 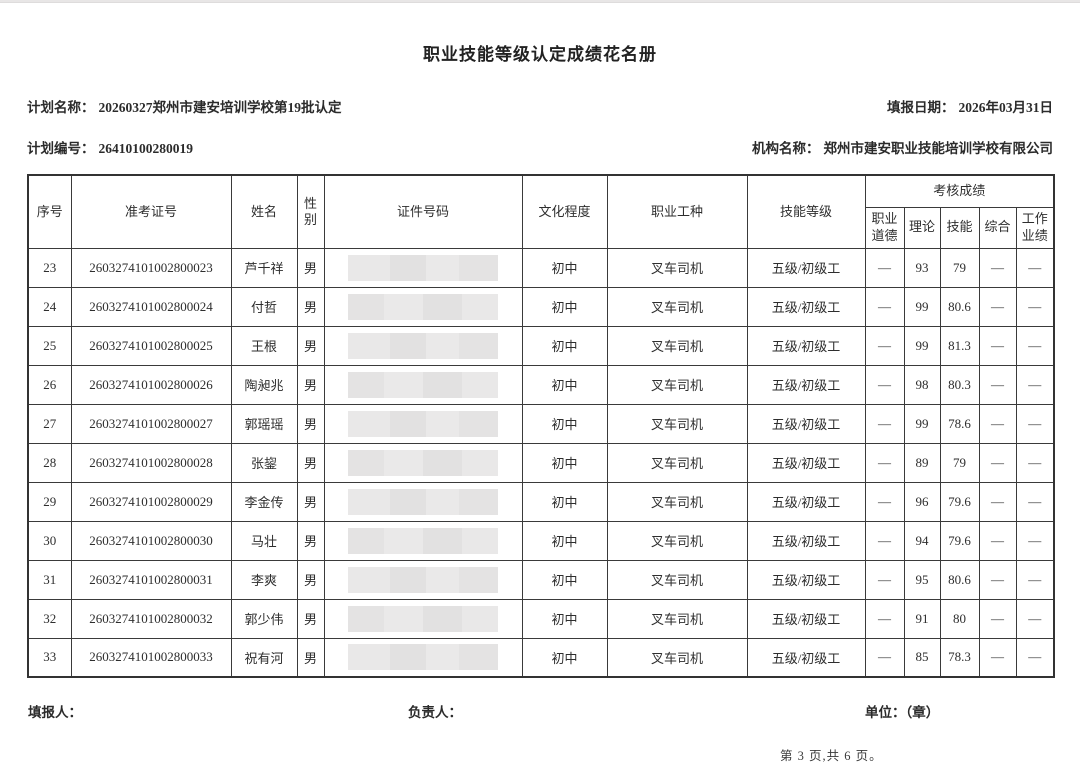 What do you see at coordinates (49, 657) in the screenshot?
I see `cell-seq: 33` at bounding box center [49, 657].